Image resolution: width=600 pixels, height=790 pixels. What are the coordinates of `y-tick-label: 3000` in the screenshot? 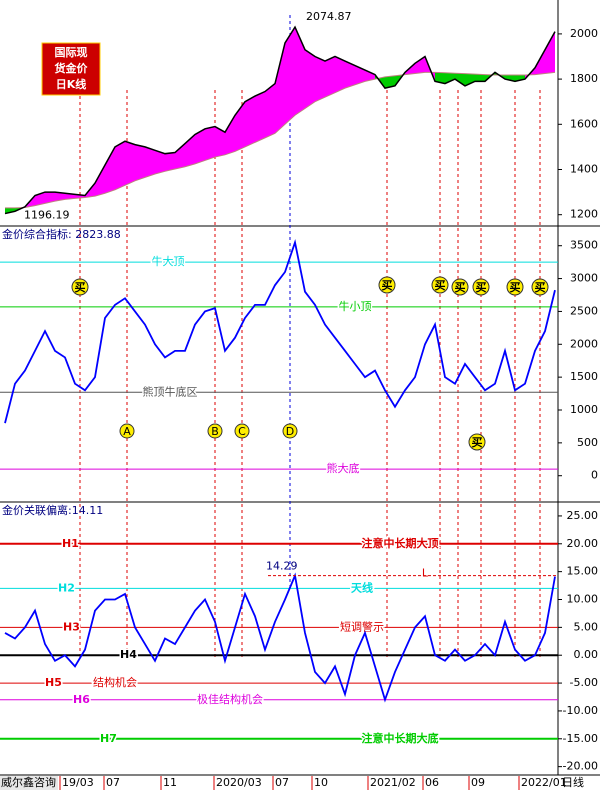 It's located at (584, 278).